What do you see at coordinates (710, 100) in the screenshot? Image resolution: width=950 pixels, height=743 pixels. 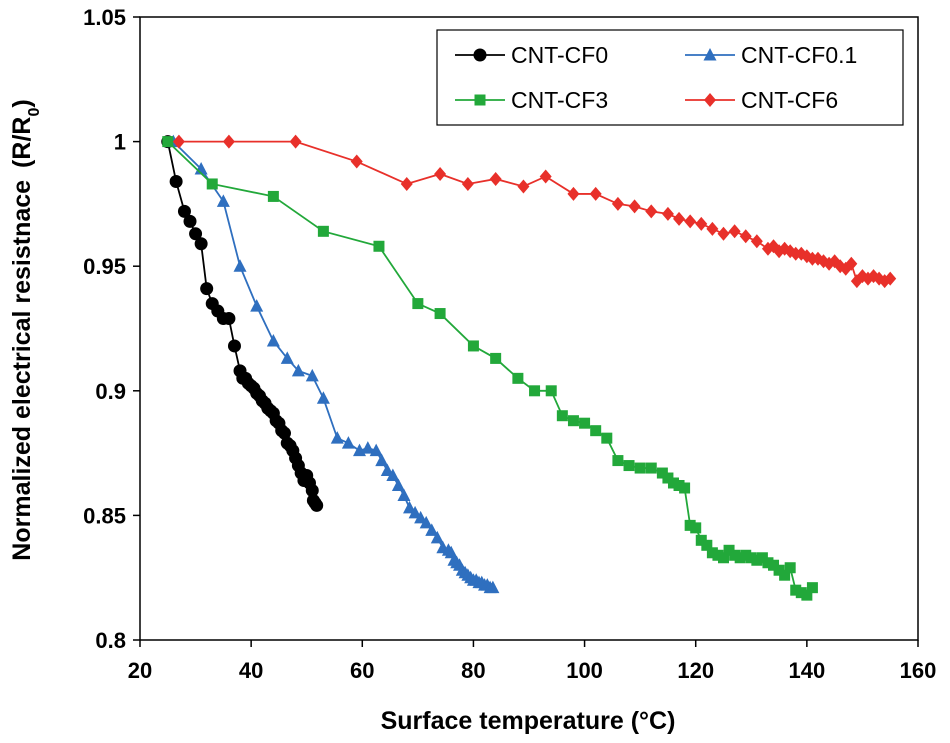 I see `legend-marker-cnt-cf6` at bounding box center [710, 100].